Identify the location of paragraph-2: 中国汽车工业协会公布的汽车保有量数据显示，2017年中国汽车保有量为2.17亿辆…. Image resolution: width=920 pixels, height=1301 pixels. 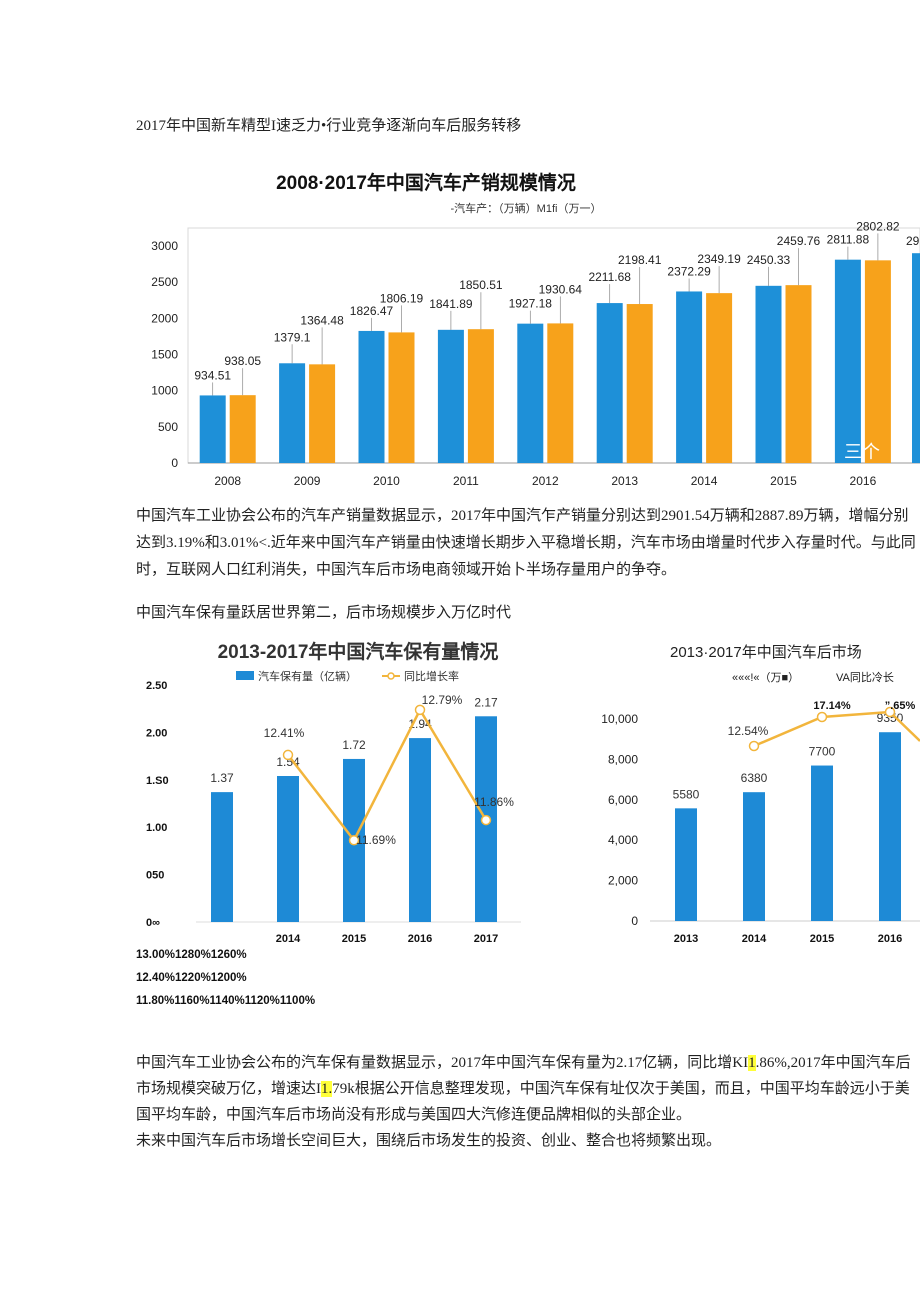
(528, 1089).